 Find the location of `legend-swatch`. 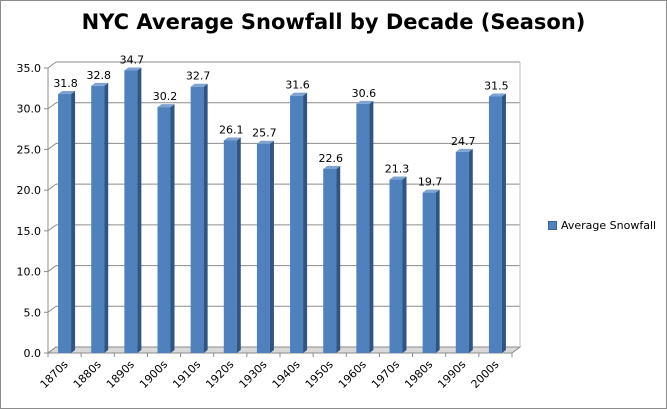

legend-swatch is located at coordinates (552, 225).